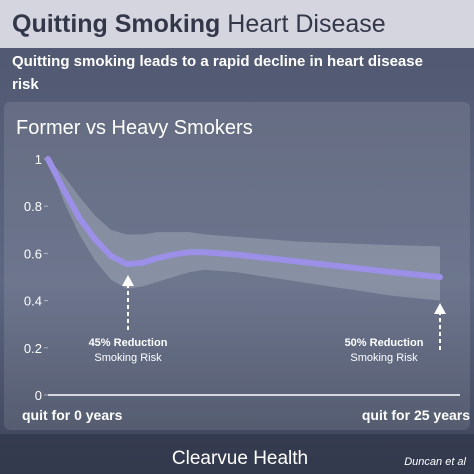 The image size is (474, 474). Describe the element at coordinates (384, 343) in the screenshot. I see `annotation: 50% Reduction` at that location.